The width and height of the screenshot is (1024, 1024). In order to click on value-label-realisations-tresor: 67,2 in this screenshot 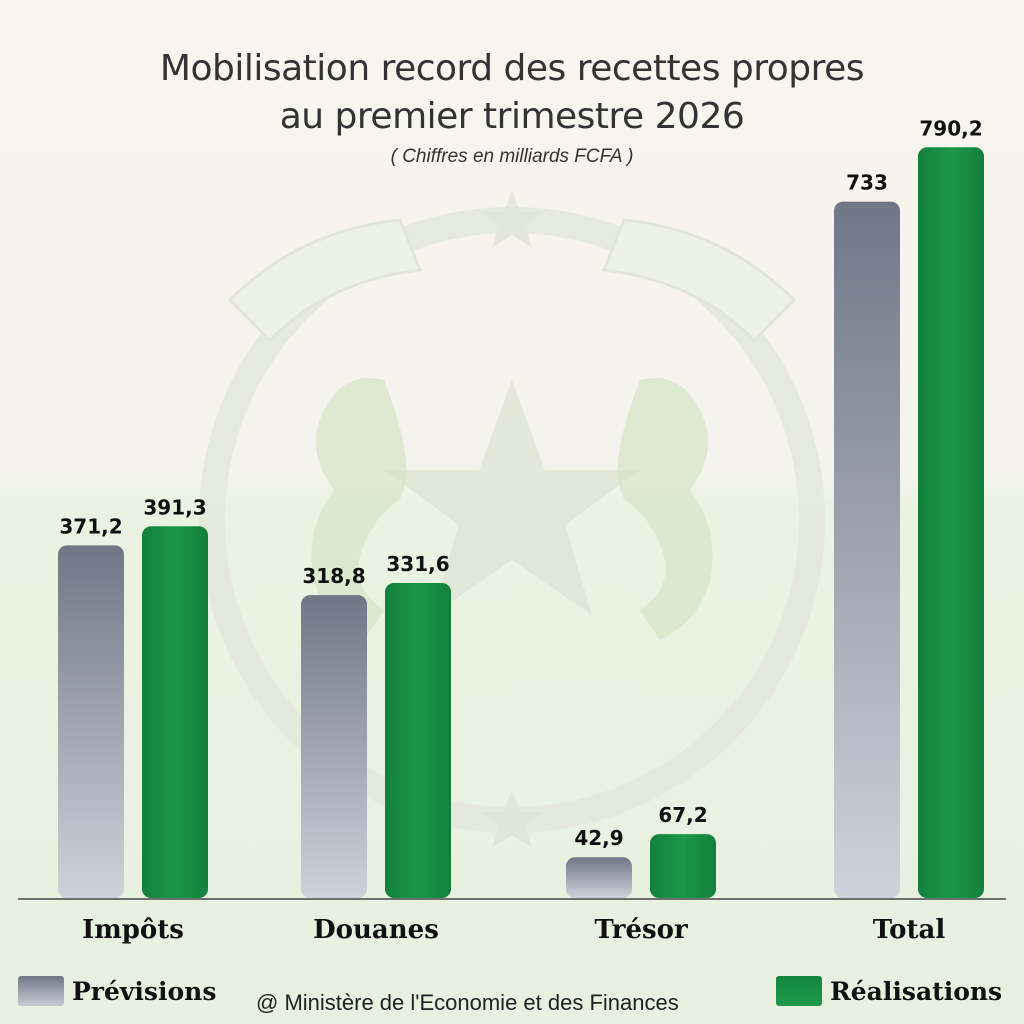, I will do `click(682, 815)`.